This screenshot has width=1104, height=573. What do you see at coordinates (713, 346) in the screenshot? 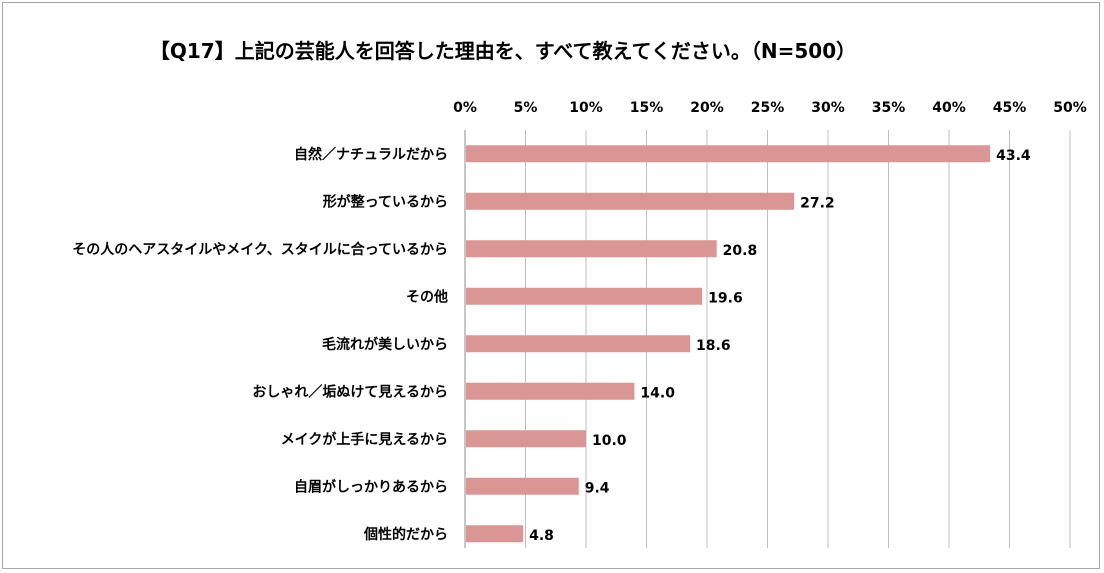
I see `value-label: 18.6` at bounding box center [713, 346].